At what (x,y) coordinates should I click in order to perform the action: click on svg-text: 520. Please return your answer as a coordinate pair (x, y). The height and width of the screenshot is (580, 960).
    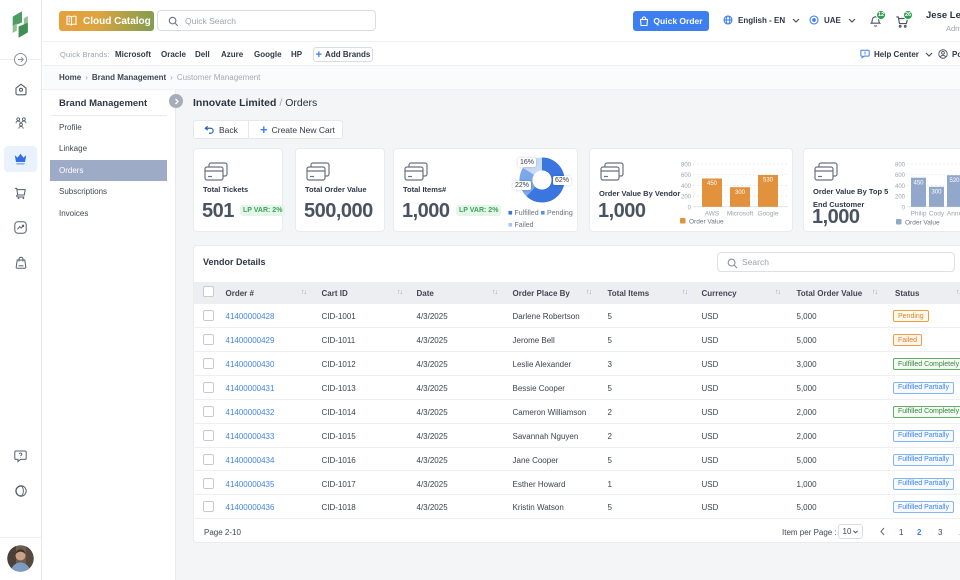
    Looking at the image, I should click on (954, 181).